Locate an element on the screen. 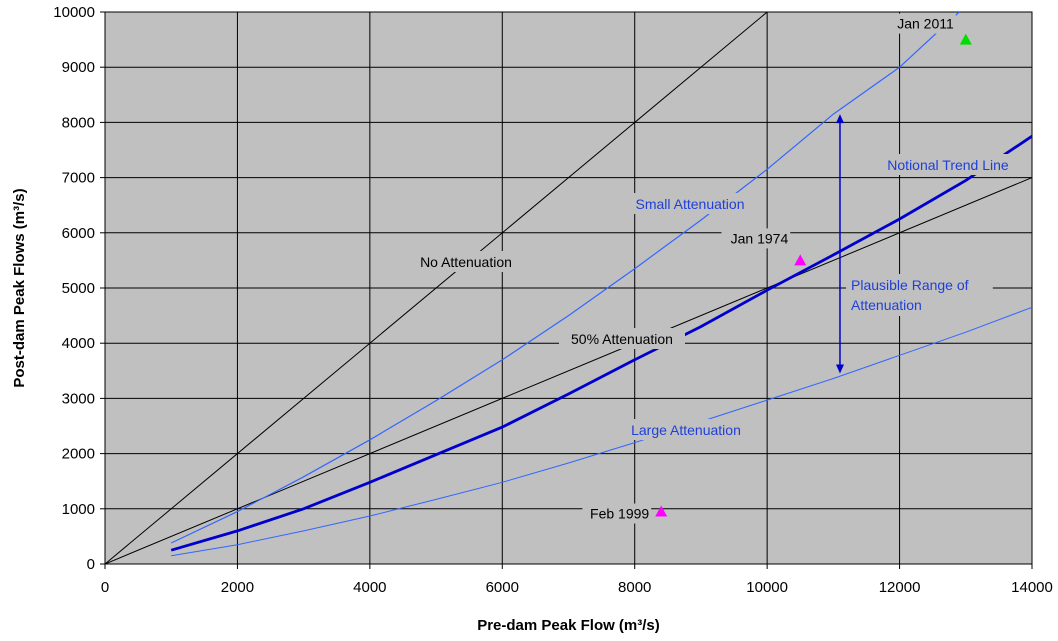 The width and height of the screenshot is (1058, 641). y-tick-label: 6000 is located at coordinates (78, 233).